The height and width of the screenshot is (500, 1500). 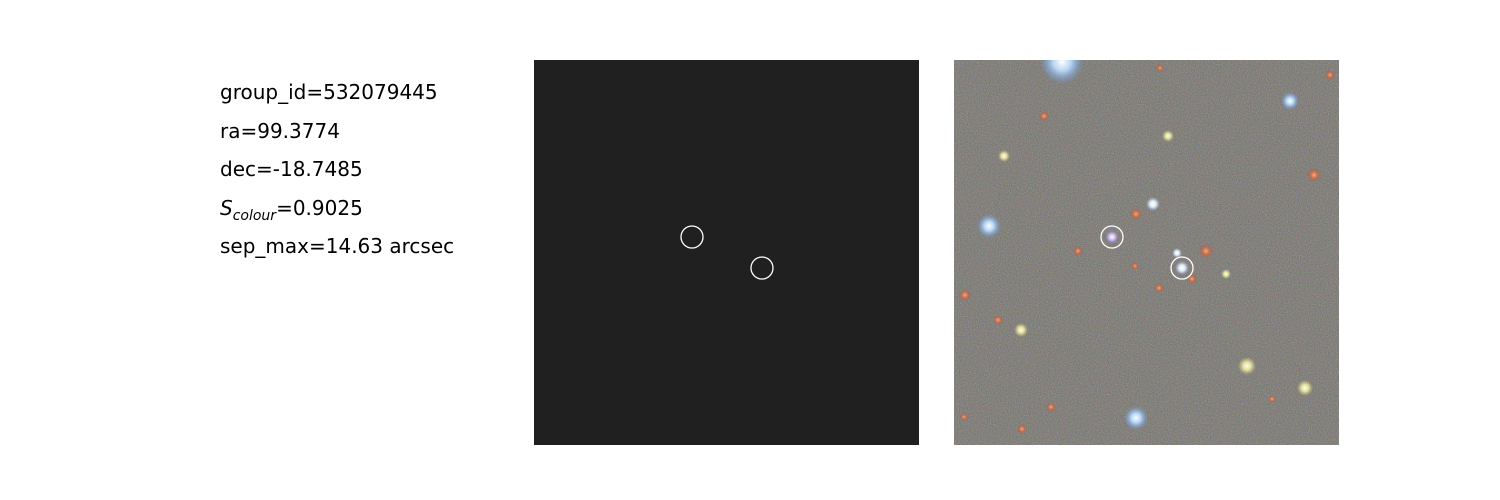 I want to click on ra-text: ra=99.3774, so click(x=280, y=130).